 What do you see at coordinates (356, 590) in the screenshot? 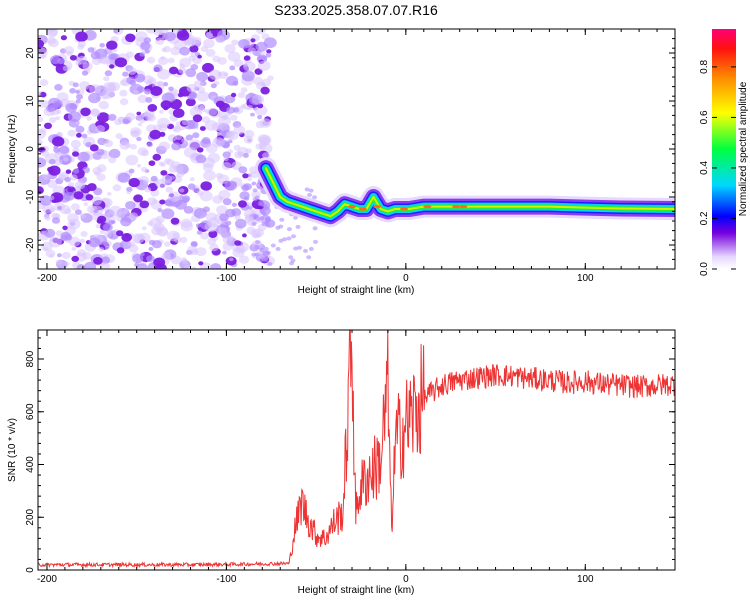
I see `snr-xlabel: Height of straight line (km)` at bounding box center [356, 590].